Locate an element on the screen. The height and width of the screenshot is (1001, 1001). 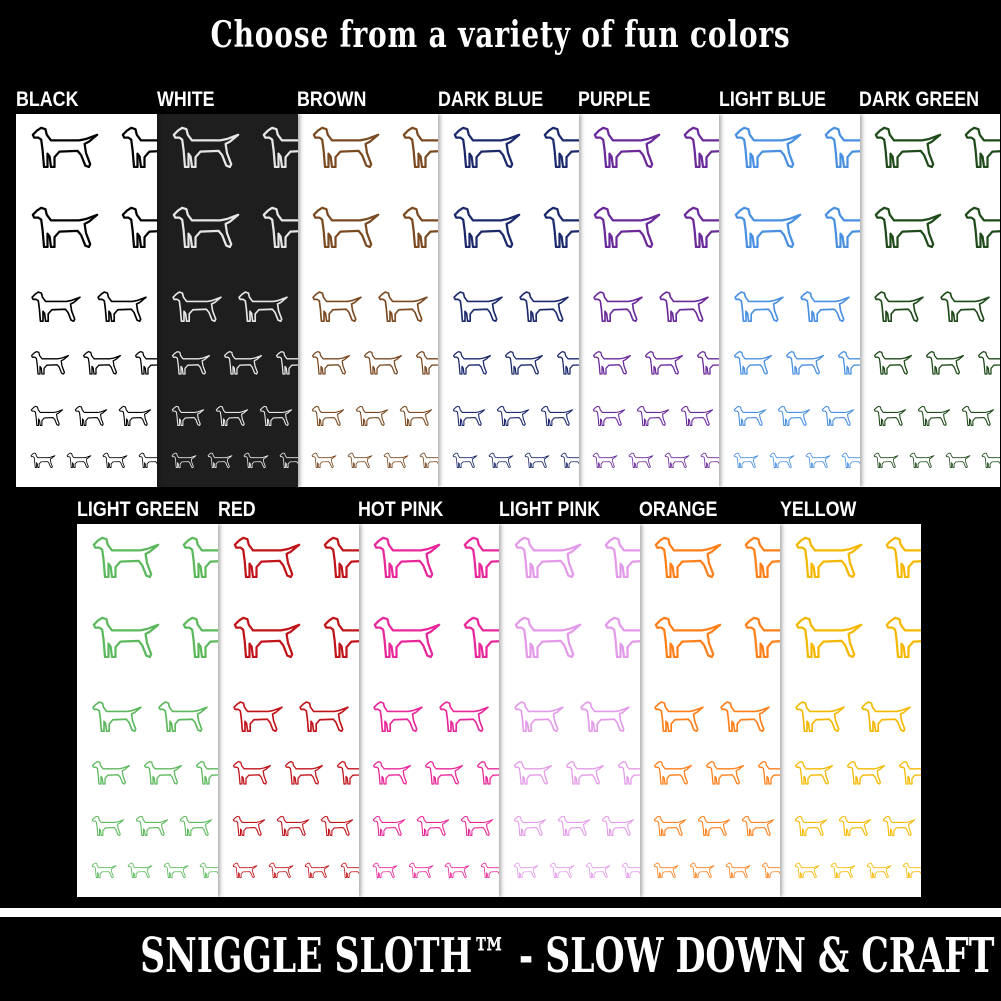
color-label: LIGHT PINK is located at coordinates (549, 509).